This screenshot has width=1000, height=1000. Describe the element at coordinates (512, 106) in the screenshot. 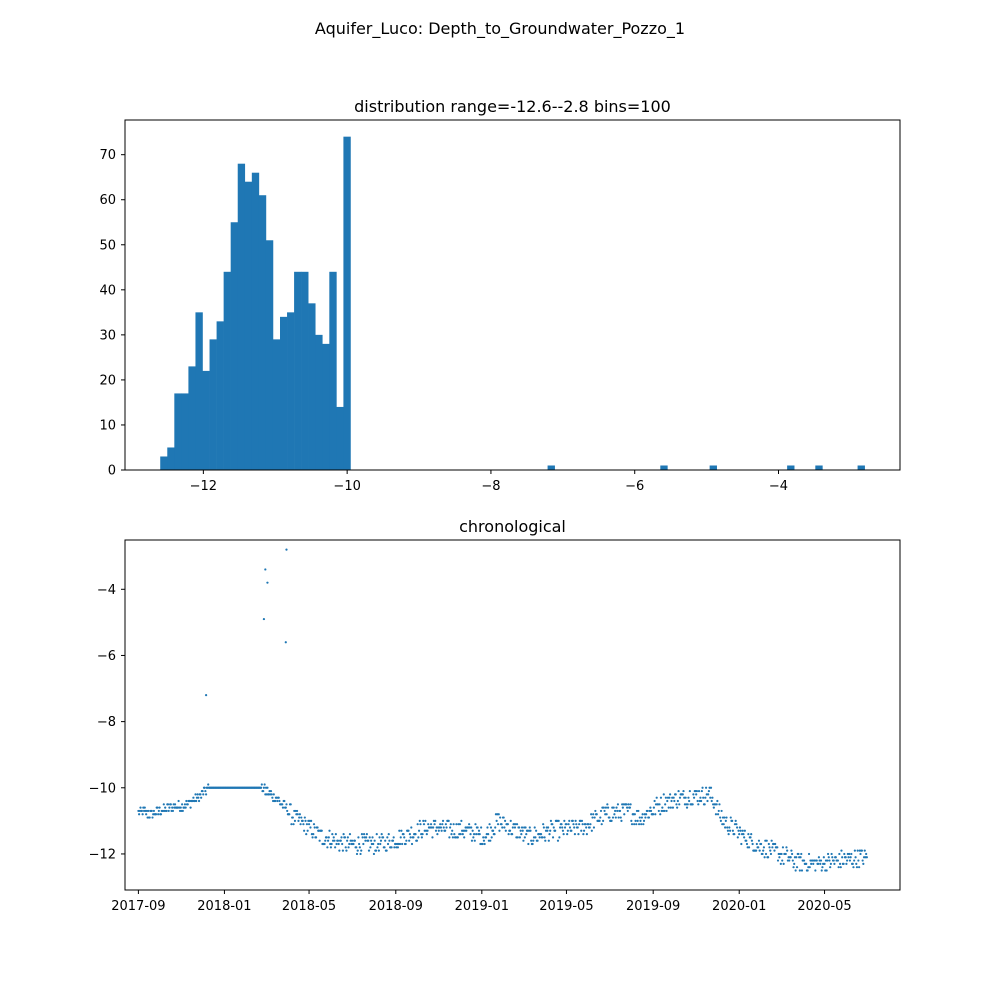

I see `histogram-title: distribution range=-12.6--2.8 bins=100` at that location.